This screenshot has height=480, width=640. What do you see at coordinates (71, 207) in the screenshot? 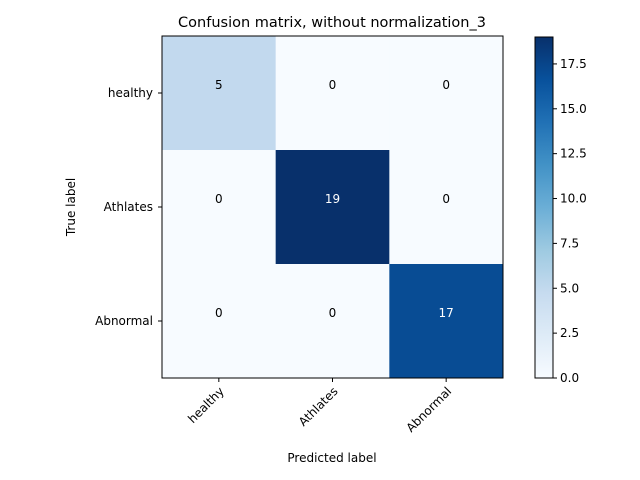
I see `y-axis-label: True label` at bounding box center [71, 207].